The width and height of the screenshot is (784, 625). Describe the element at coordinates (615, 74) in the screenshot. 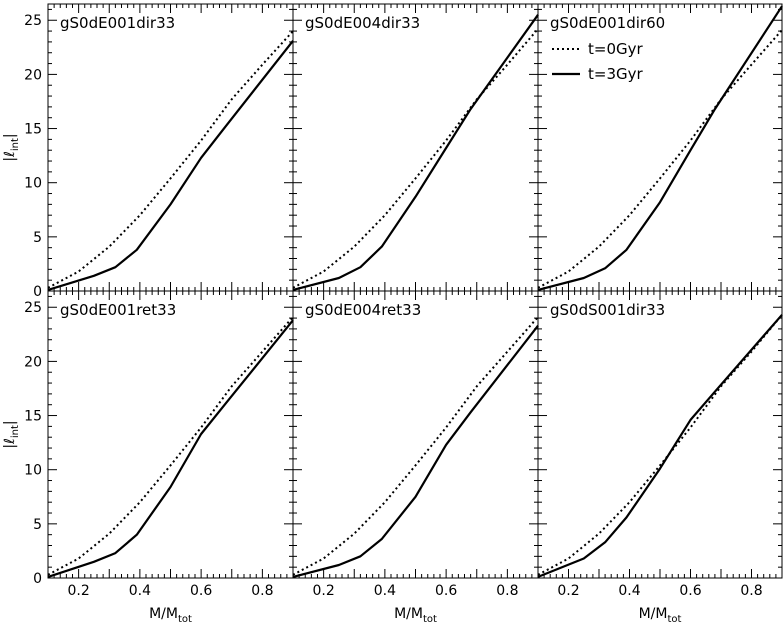

I see `legend-label-t3: t=3Gyr` at that location.